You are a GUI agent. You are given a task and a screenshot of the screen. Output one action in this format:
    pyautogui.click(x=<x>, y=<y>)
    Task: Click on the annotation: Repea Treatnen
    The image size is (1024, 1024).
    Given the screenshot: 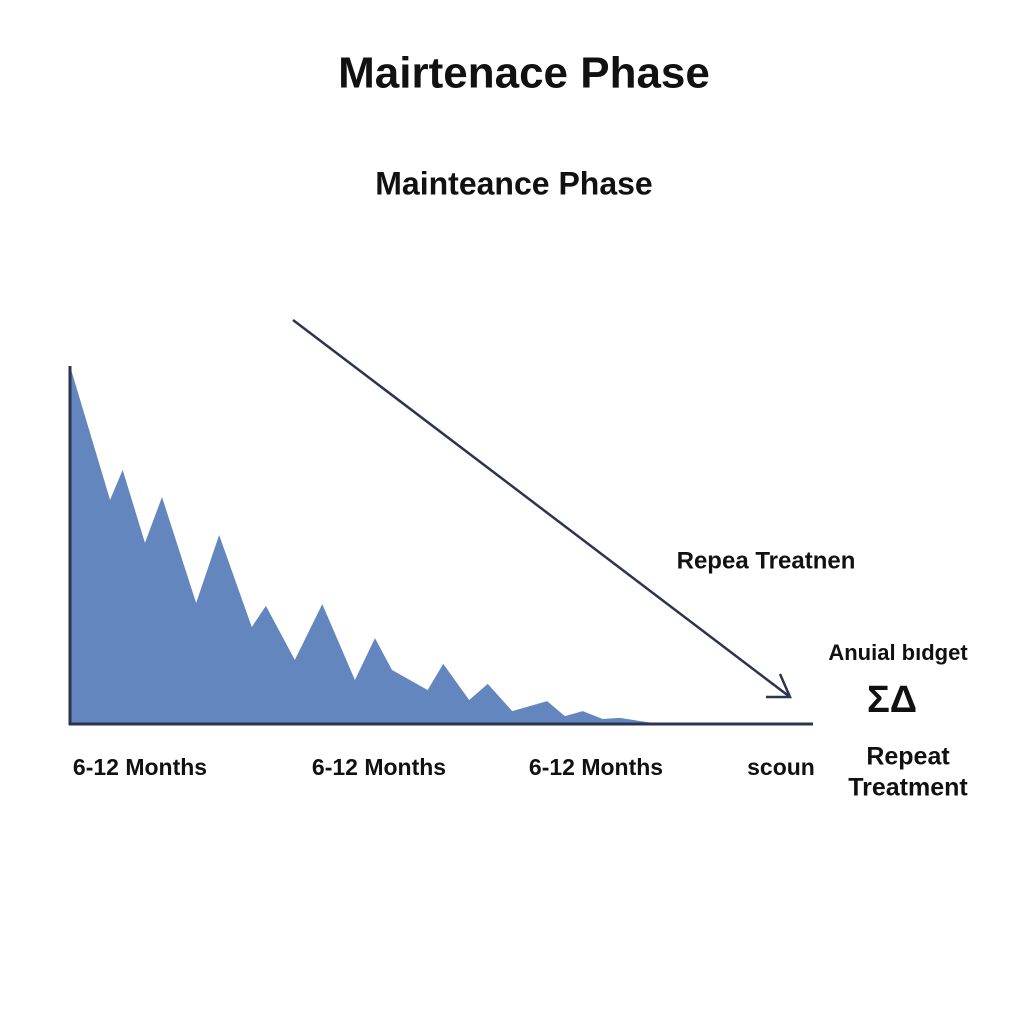 What is the action you would take?
    pyautogui.click(x=766, y=560)
    